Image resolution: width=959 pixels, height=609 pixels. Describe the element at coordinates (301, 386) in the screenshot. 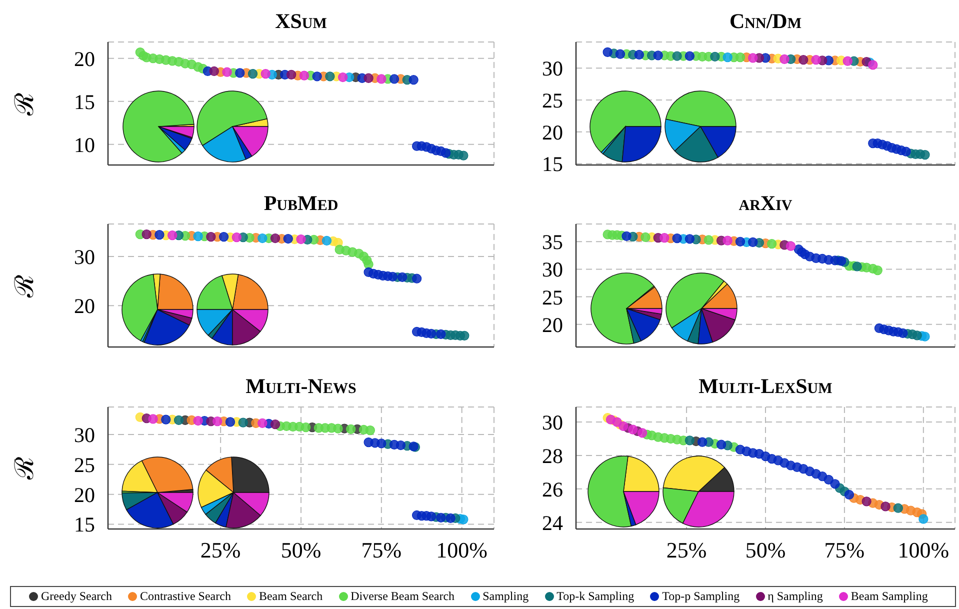

I see `chart-title: Multi-News` at that location.